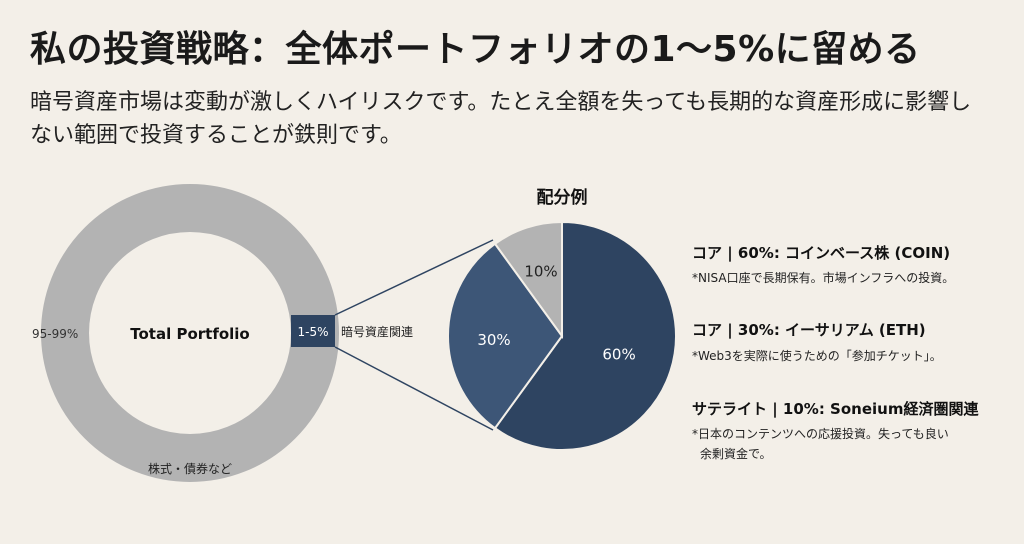 The image size is (1024, 544). Describe the element at coordinates (736, 453) in the screenshot. I see `legend-note-soneium-2: 余剰資金で。` at that location.